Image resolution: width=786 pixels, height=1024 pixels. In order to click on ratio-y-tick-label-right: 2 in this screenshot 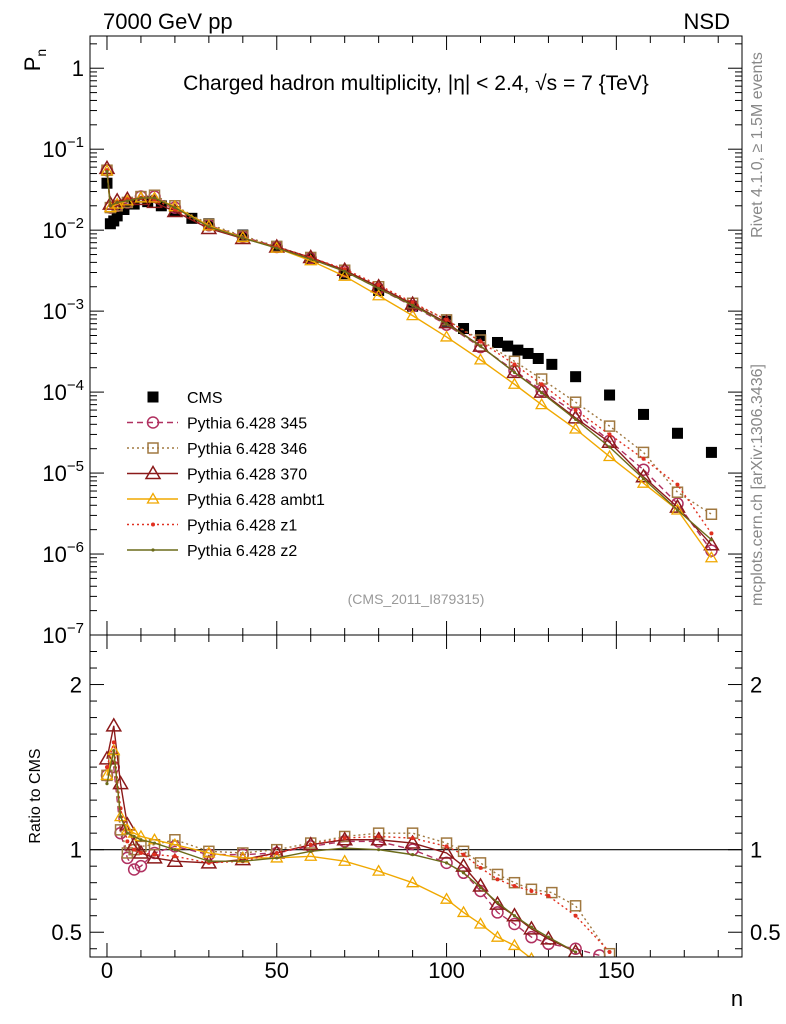, I will do `click(756, 685)`.